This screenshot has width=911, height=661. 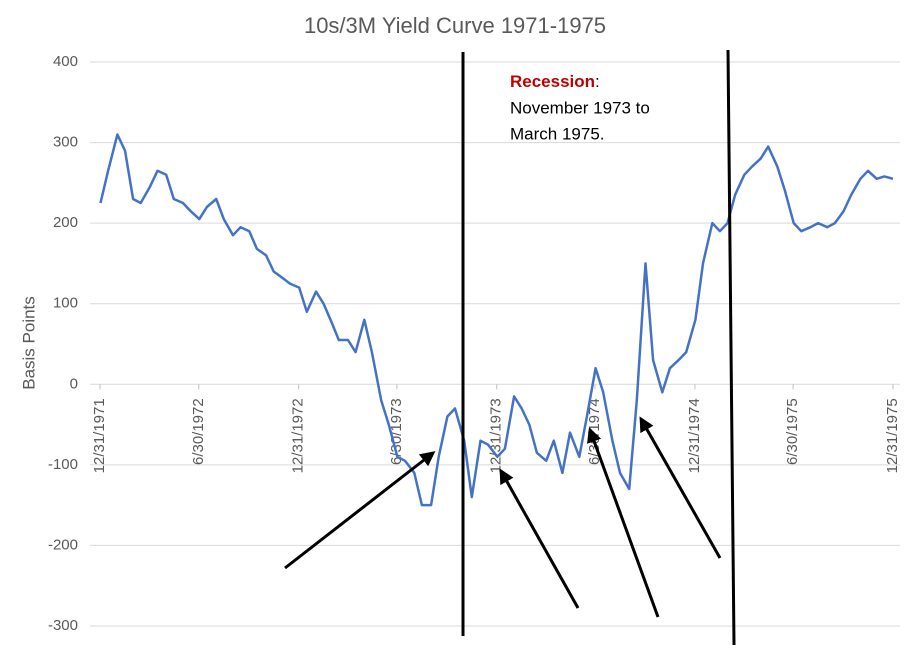 What do you see at coordinates (298, 435) in the screenshot?
I see `x-tick-label: 12/31/1972` at bounding box center [298, 435].